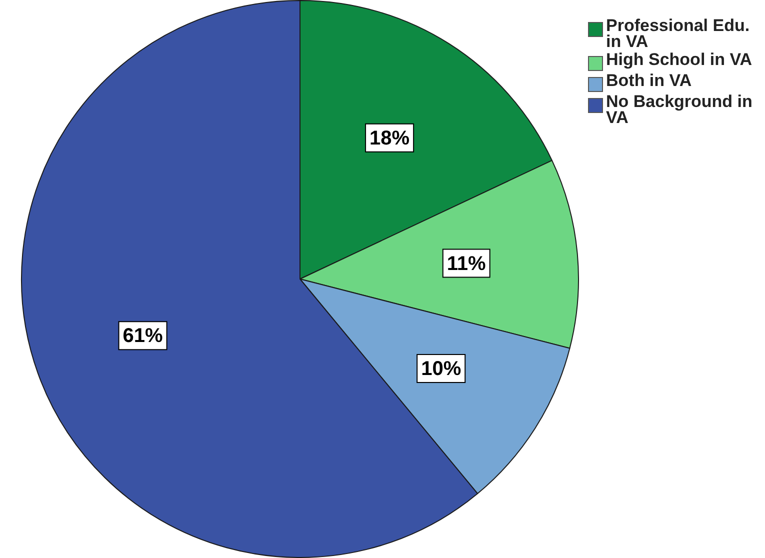 The image size is (765, 558). What do you see at coordinates (679, 59) in the screenshot?
I see `legend-label: High School in VA` at bounding box center [679, 59].